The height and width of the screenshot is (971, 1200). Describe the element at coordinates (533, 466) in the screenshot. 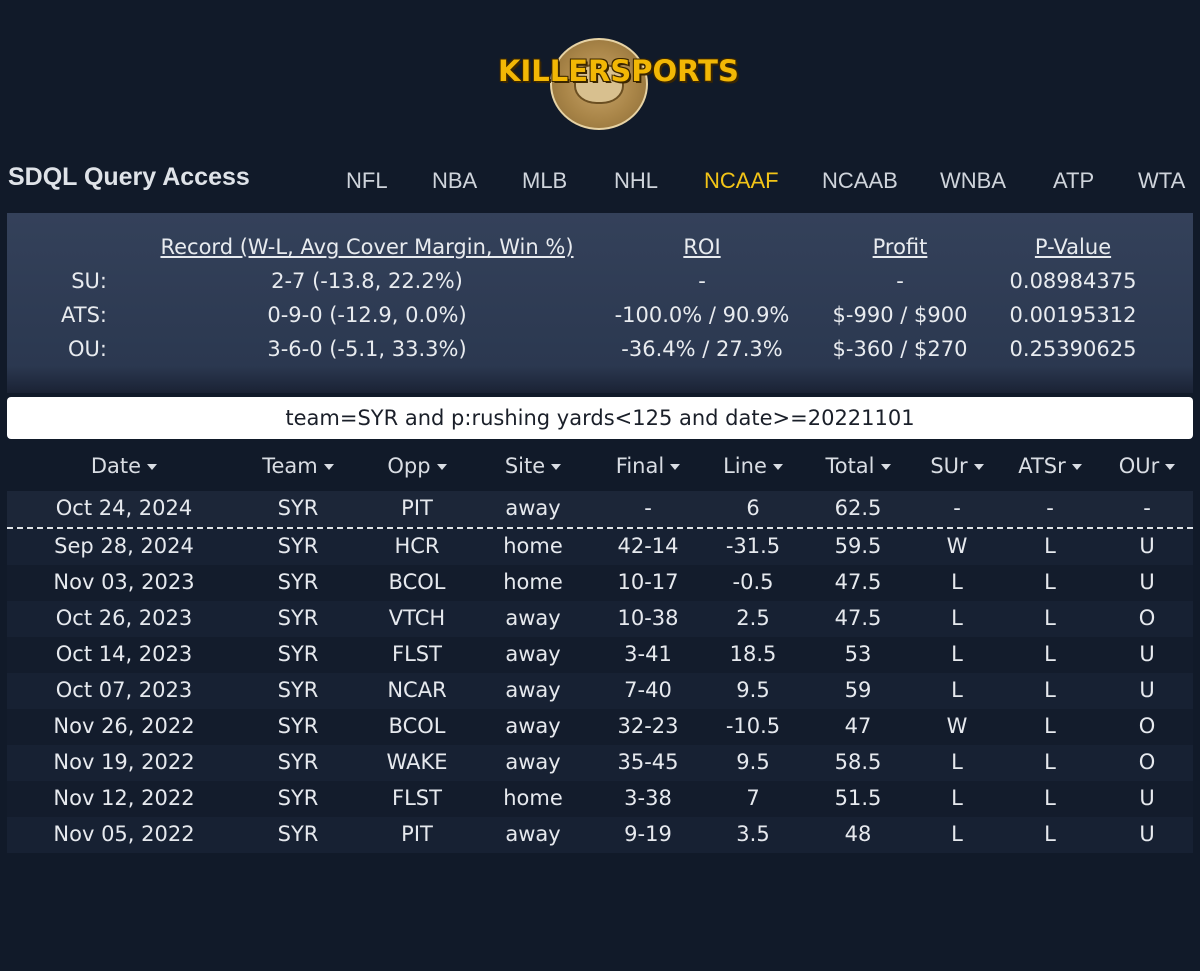

I see `column-header-site: Site` at that location.